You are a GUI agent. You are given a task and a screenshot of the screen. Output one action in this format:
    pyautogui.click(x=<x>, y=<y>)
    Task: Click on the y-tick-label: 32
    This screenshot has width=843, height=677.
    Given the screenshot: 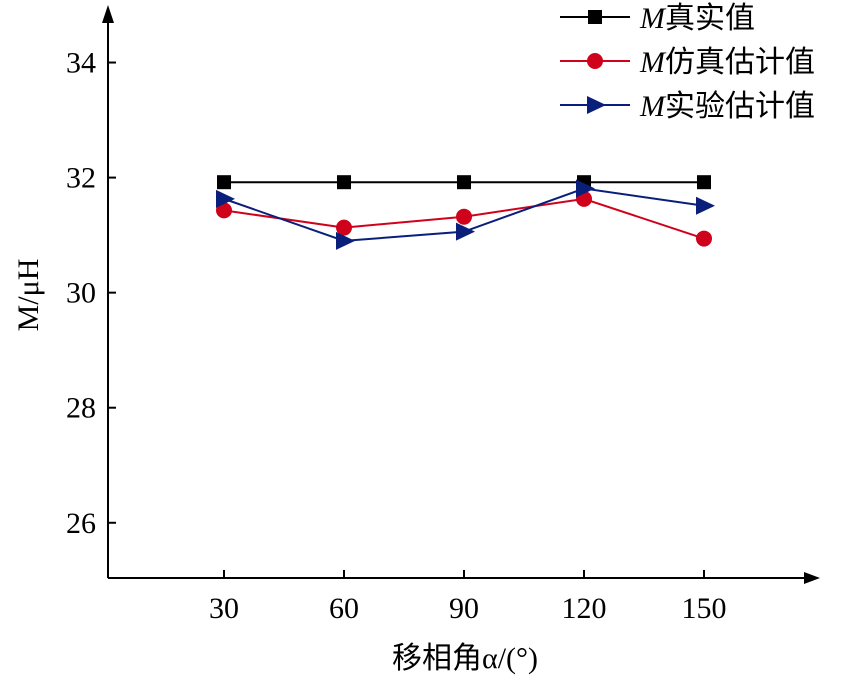 What is the action you would take?
    pyautogui.click(x=81, y=178)
    